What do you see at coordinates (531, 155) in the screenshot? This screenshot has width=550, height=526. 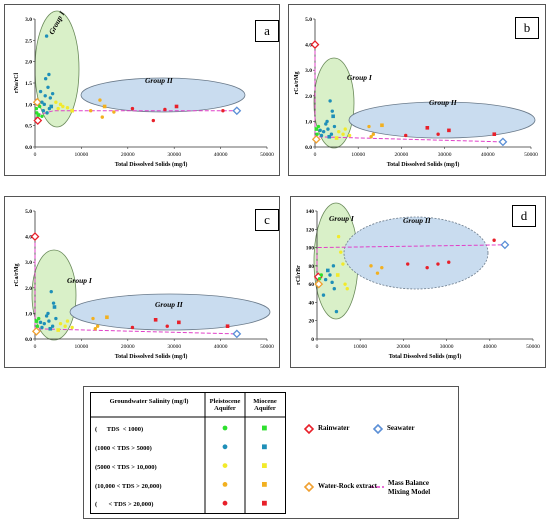 I see `x-tick-label: 50000` at bounding box center [531, 155].